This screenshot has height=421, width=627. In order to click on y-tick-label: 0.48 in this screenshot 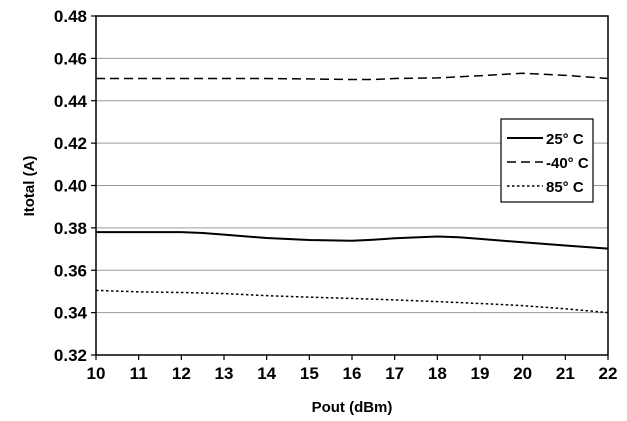, I will do `click(70, 16)`.